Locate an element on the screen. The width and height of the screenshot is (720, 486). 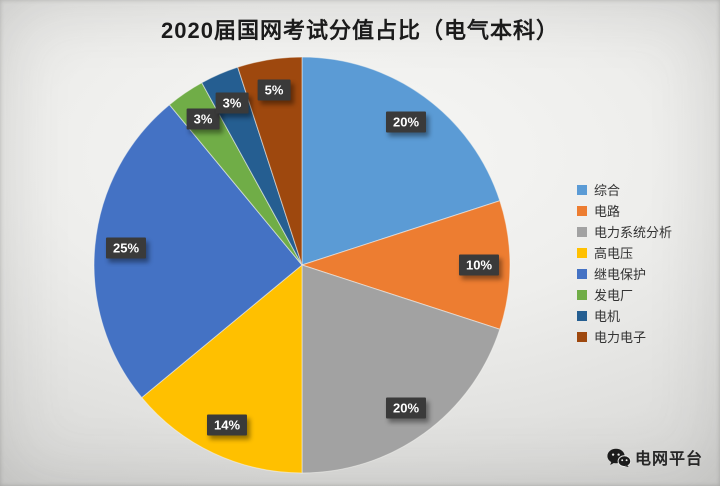
chart-title: 2020届国网考试分值占比（电气本科） is located at coordinates (360, 30).